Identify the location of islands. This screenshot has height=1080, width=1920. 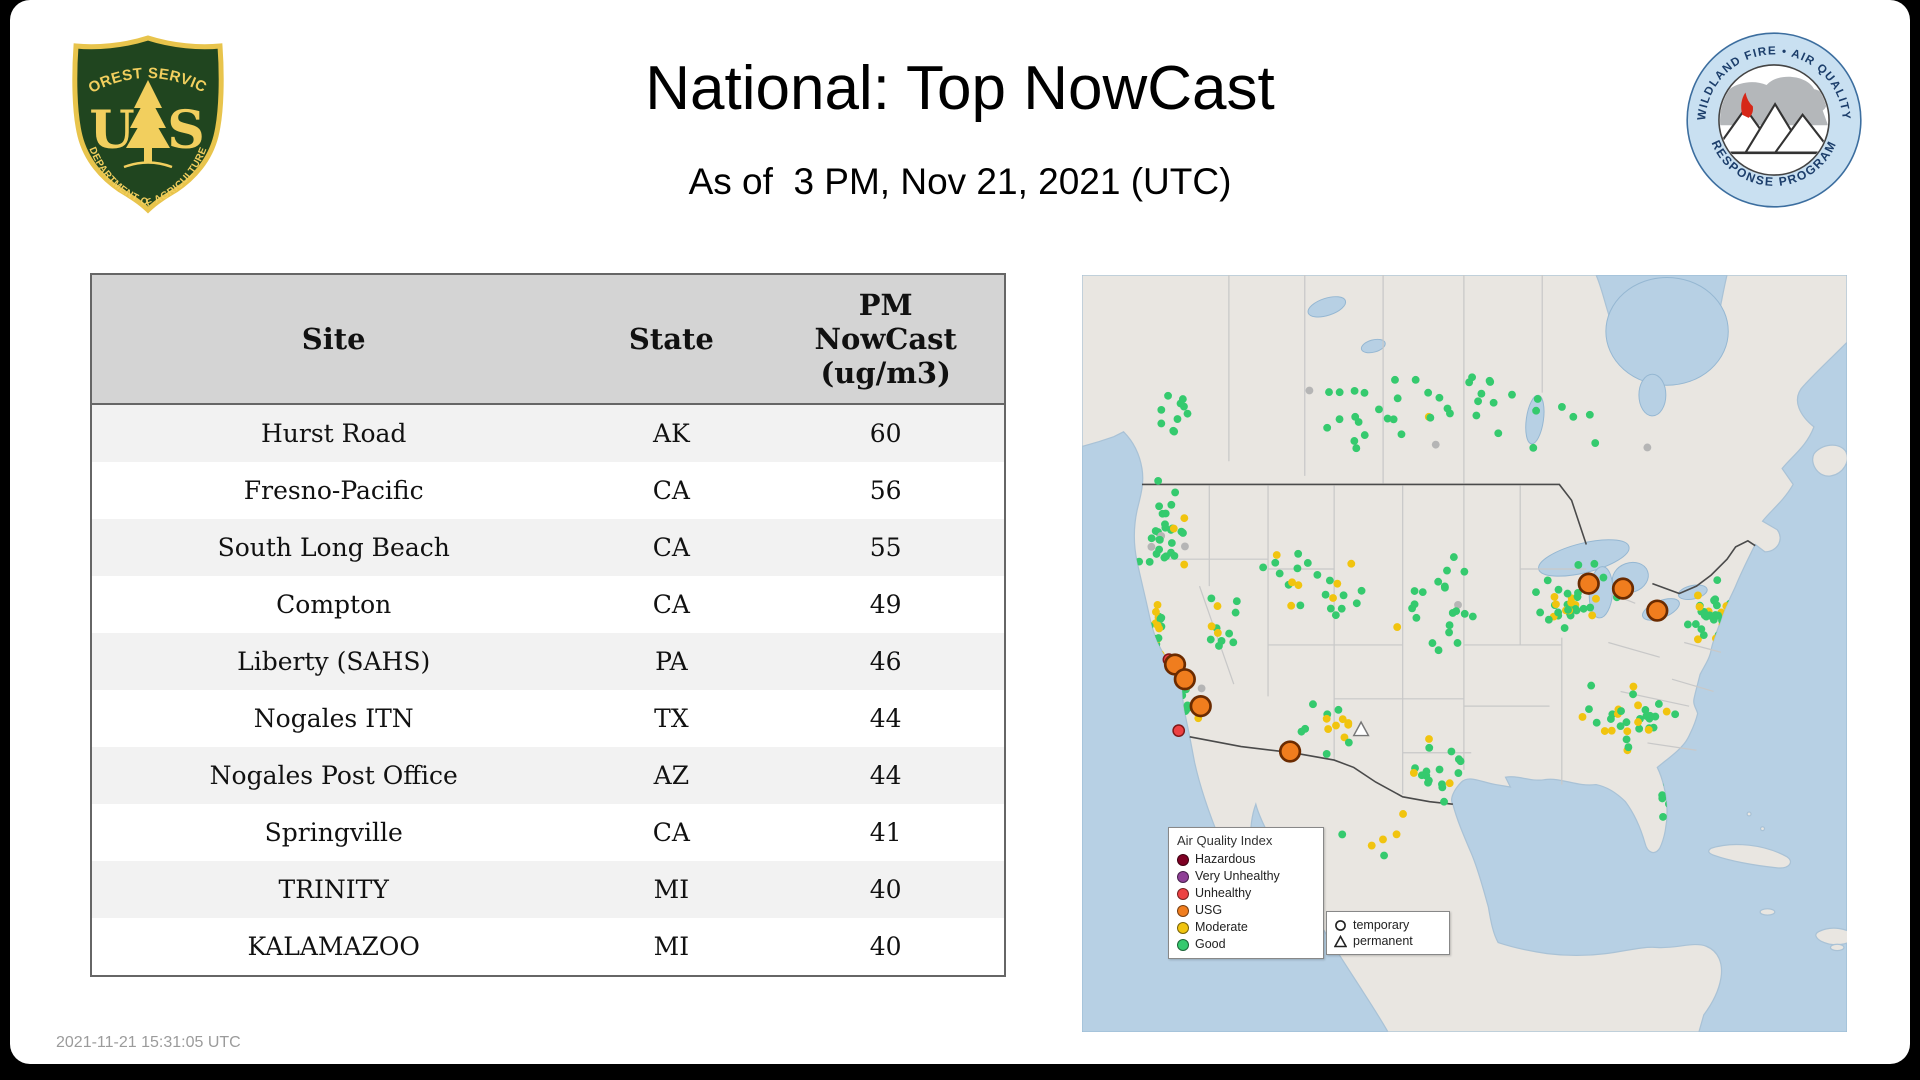
(1777, 698).